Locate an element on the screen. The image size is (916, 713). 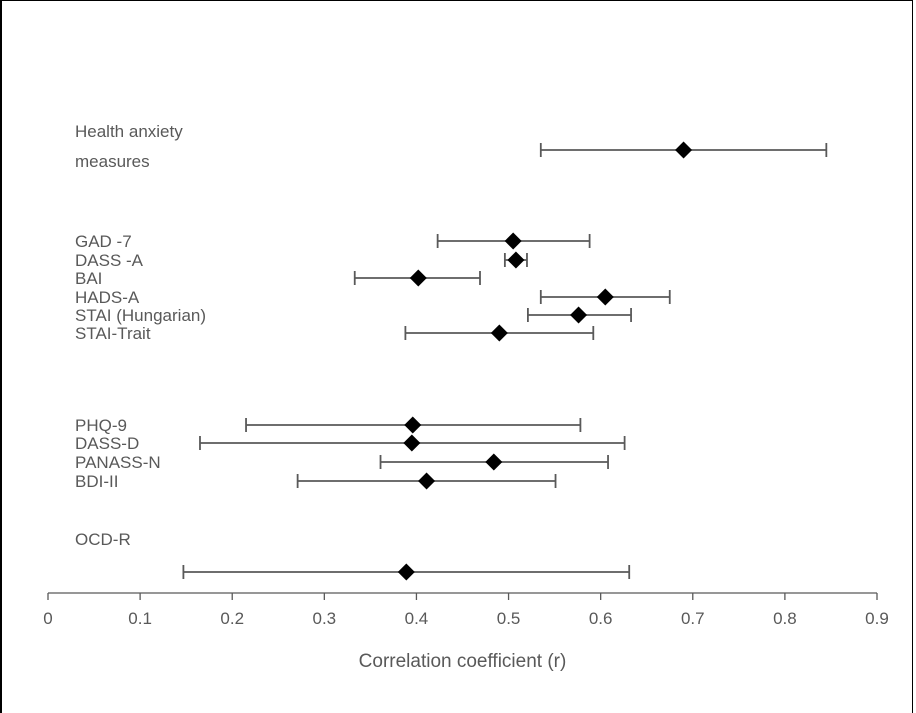
x-tick-label: 0.1 is located at coordinates (140, 618).